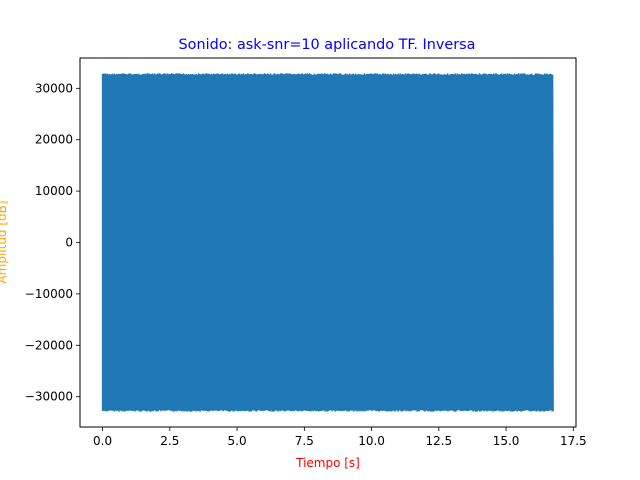  Describe the element at coordinates (573, 441) in the screenshot. I see `x-tick-label: 17.5` at that location.